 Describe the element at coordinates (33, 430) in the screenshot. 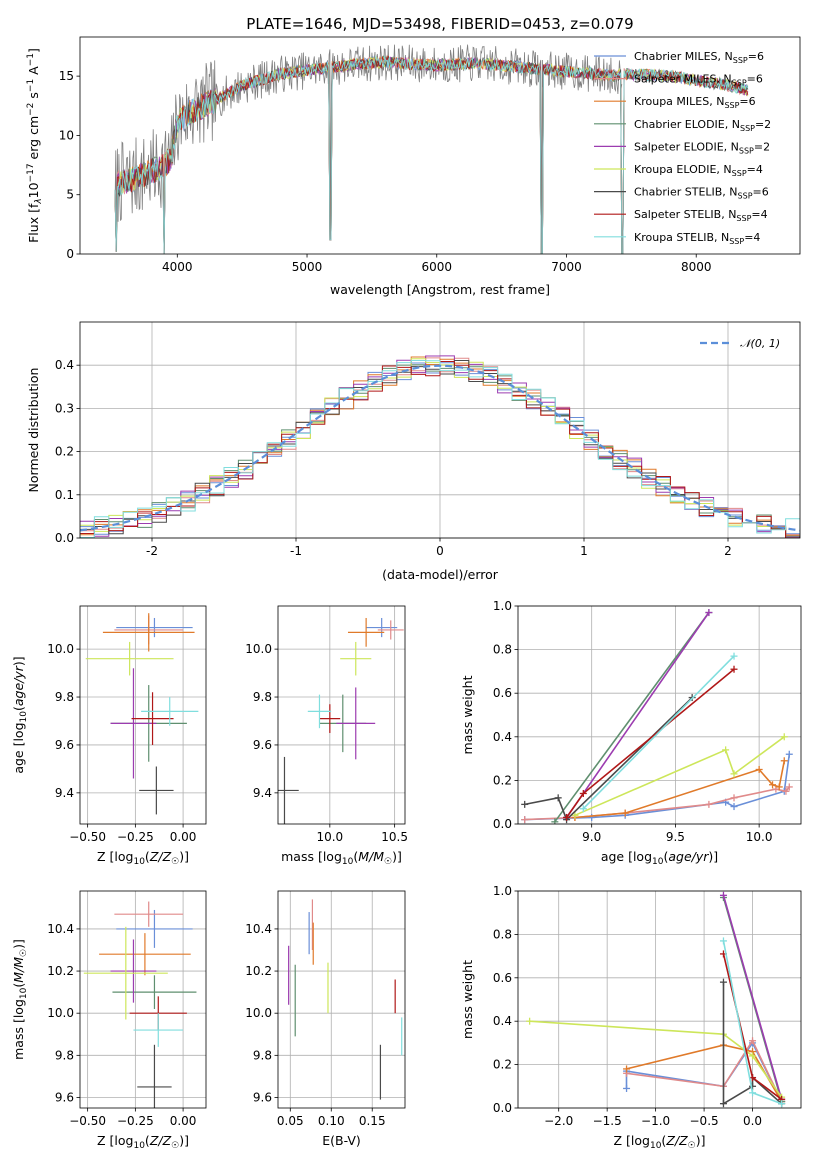

I see `y-axis-label: Normed distribution` at that location.